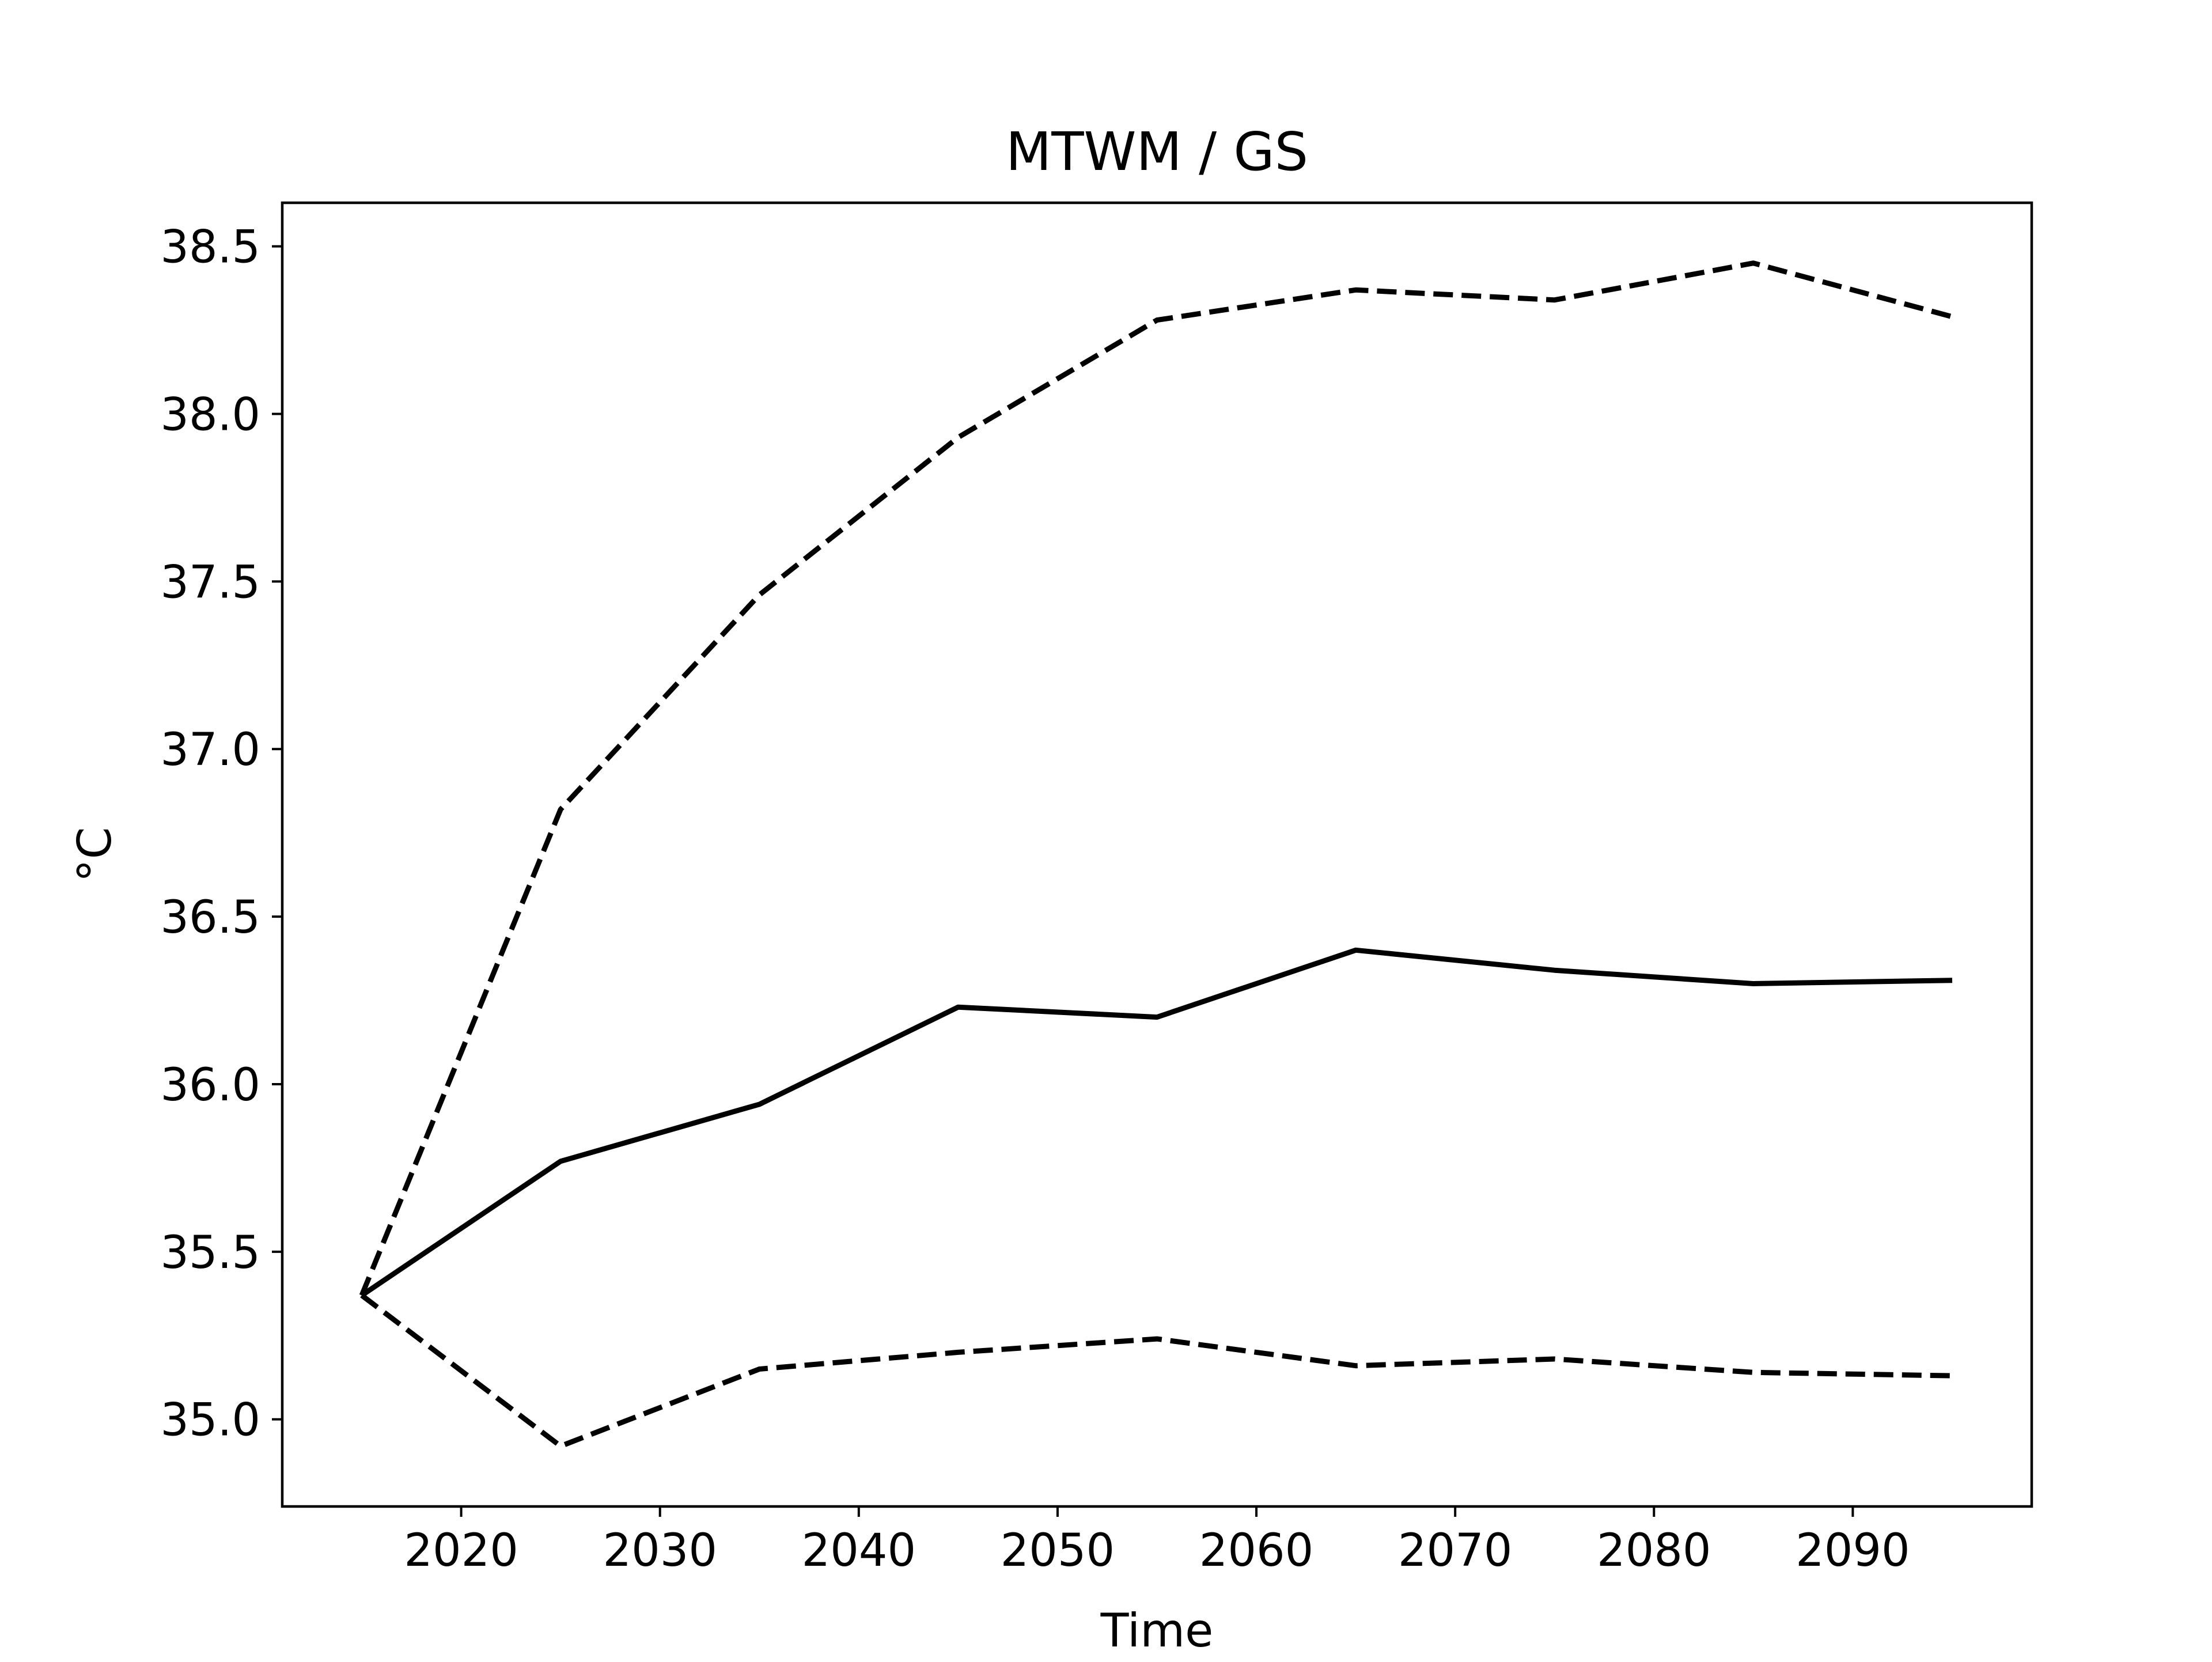 Image resolution: width=2212 pixels, height=1662 pixels. What do you see at coordinates (210, 750) in the screenshot?
I see `y-tick-label: 37.0` at bounding box center [210, 750].